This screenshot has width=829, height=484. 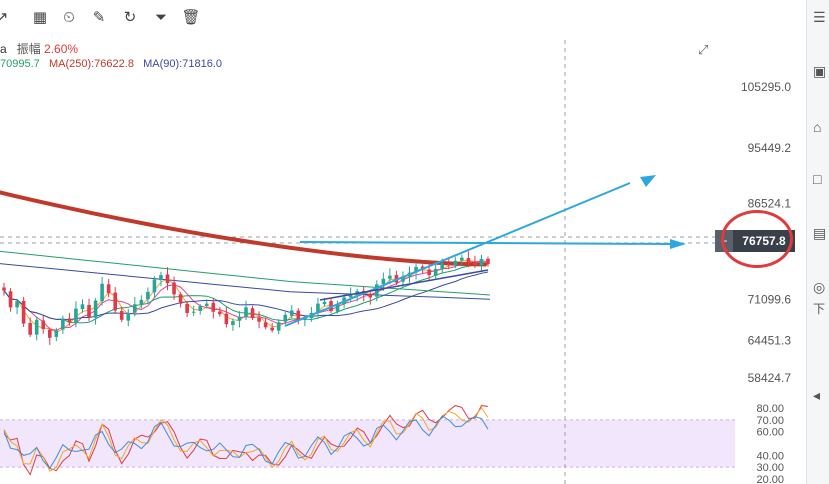 What do you see at coordinates (819, 309) in the screenshot?
I see `sidebar-bottom-label: 下` at bounding box center [819, 309].